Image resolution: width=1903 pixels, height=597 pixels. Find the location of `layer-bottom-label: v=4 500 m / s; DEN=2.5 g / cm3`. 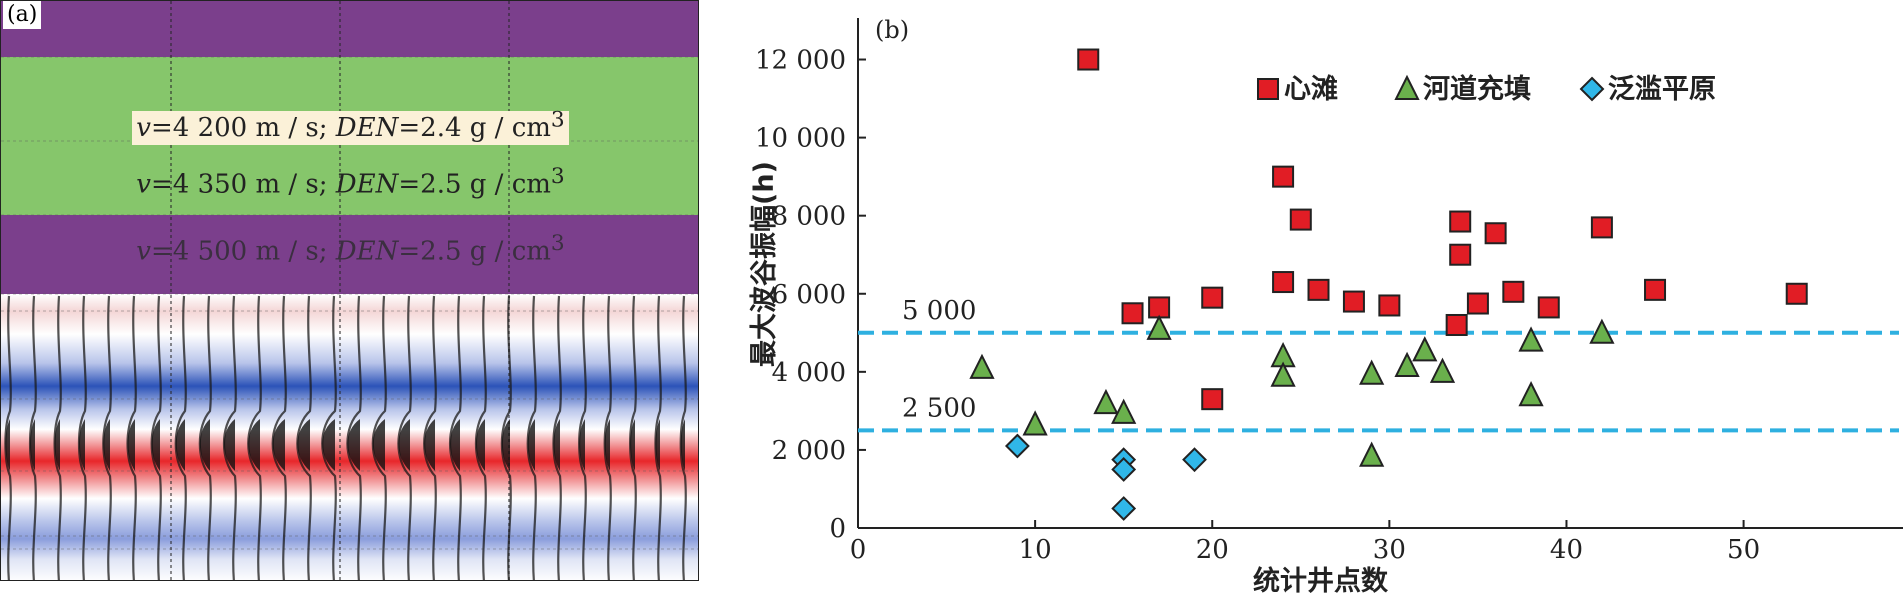

layer-bottom-label: v=4 500 m / s; DEN=2.5 g / cm3 is located at coordinates (350, 249).